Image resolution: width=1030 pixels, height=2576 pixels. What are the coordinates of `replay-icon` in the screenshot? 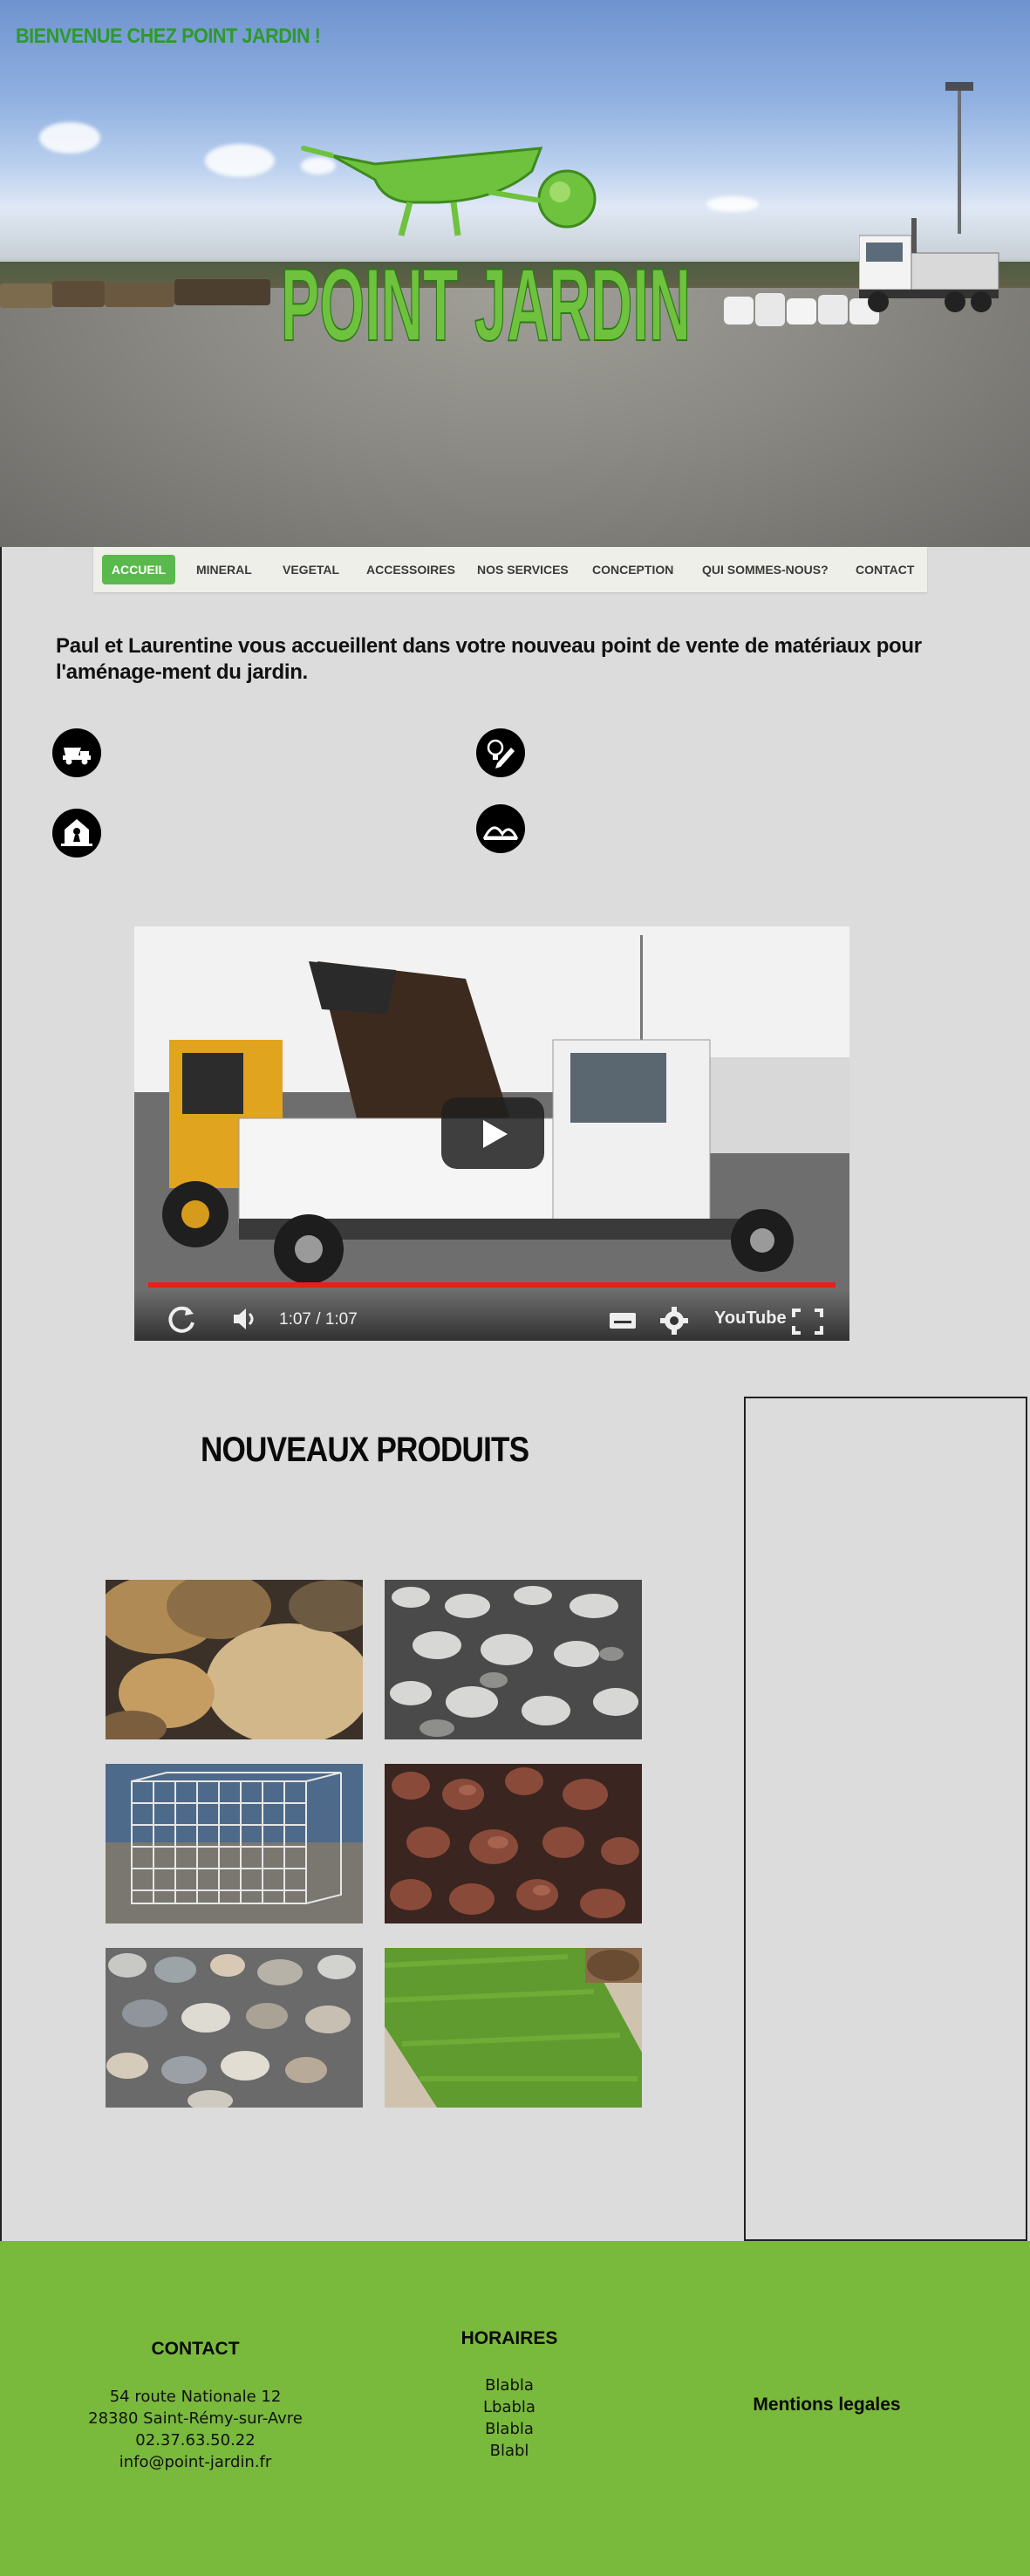 It's located at (181, 1319).